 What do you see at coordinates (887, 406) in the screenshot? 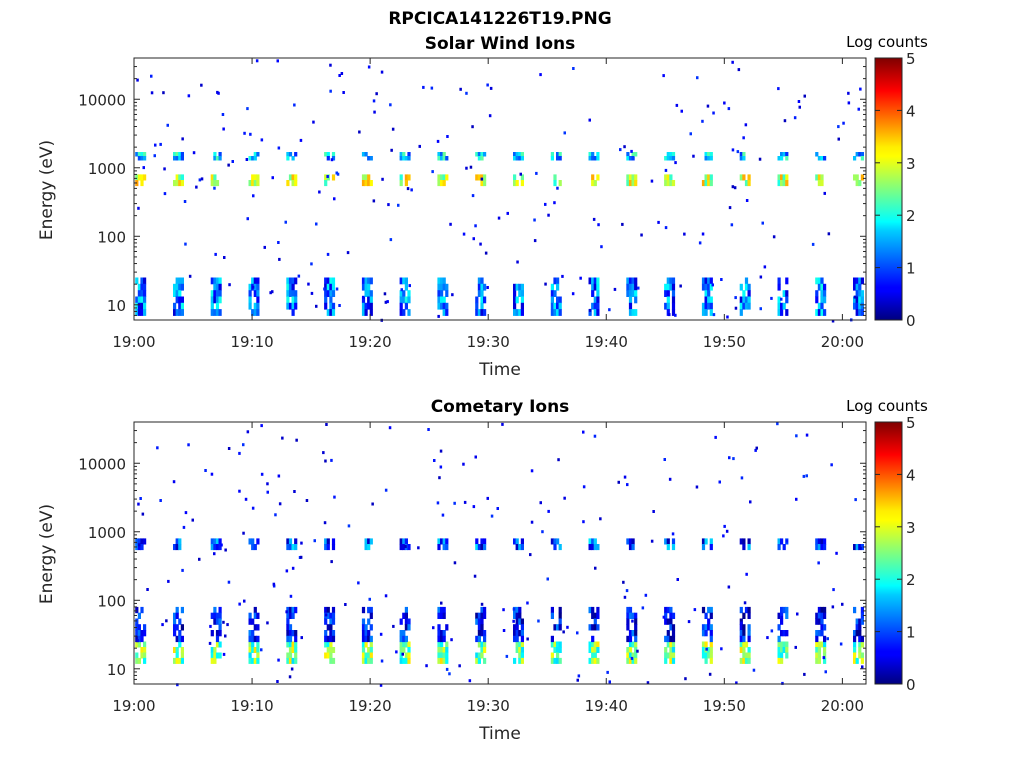
I see `cometary-colorbar-label: Log counts` at bounding box center [887, 406].